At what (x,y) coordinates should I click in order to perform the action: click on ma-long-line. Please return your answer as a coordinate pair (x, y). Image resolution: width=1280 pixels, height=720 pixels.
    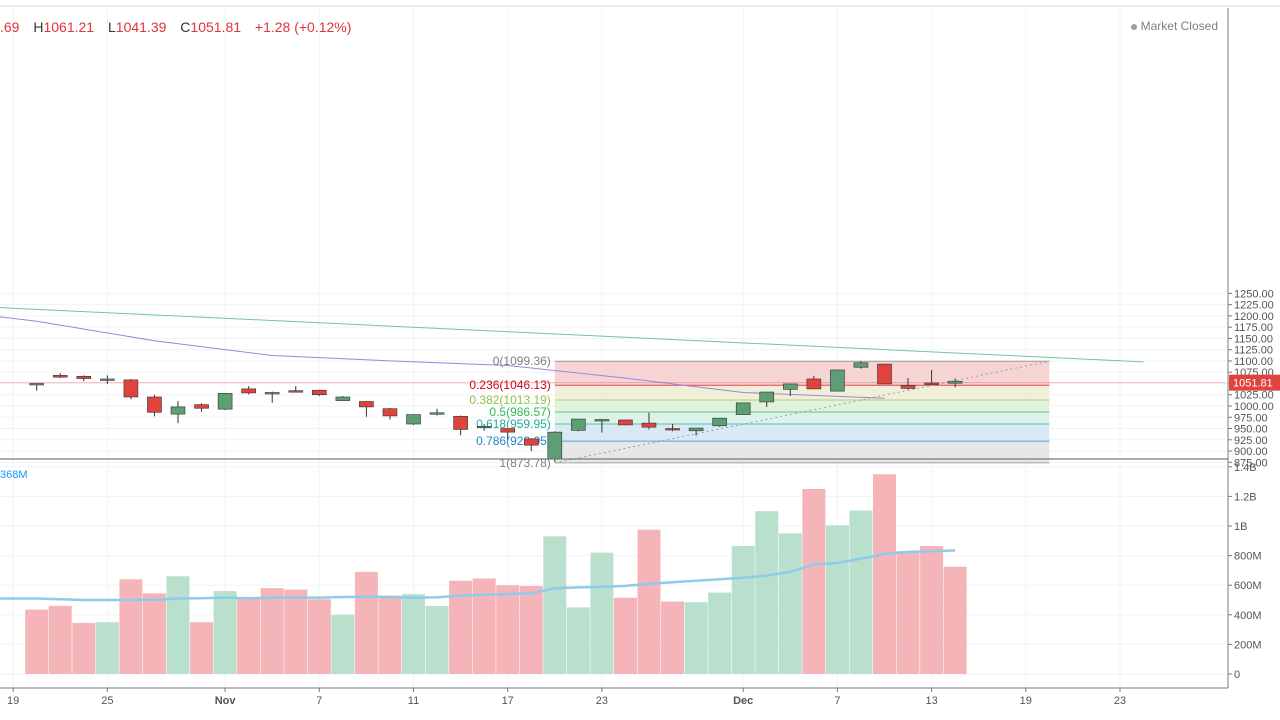
    Looking at the image, I should click on (572, 335).